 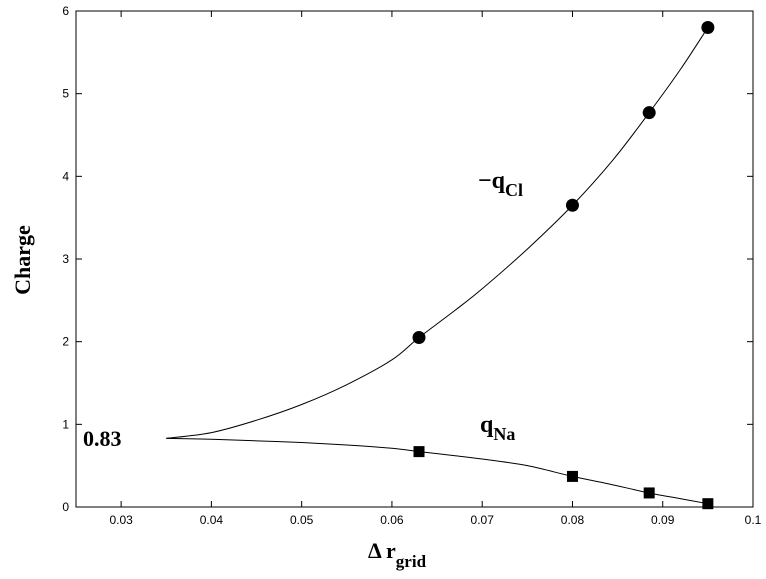 What do you see at coordinates (65, 176) in the screenshot?
I see `y-tick-label: 4` at bounding box center [65, 176].